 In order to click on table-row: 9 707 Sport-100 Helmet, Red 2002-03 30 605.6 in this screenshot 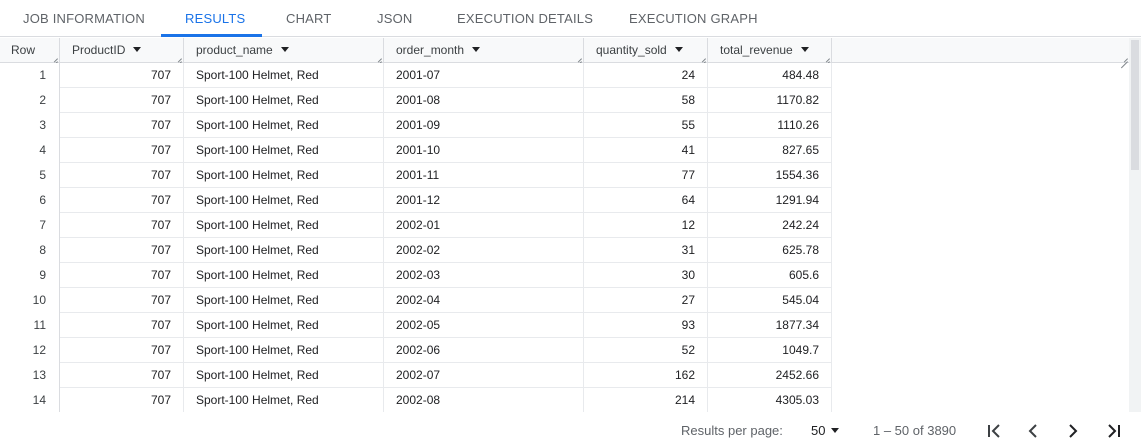, I will do `click(416, 275)`.